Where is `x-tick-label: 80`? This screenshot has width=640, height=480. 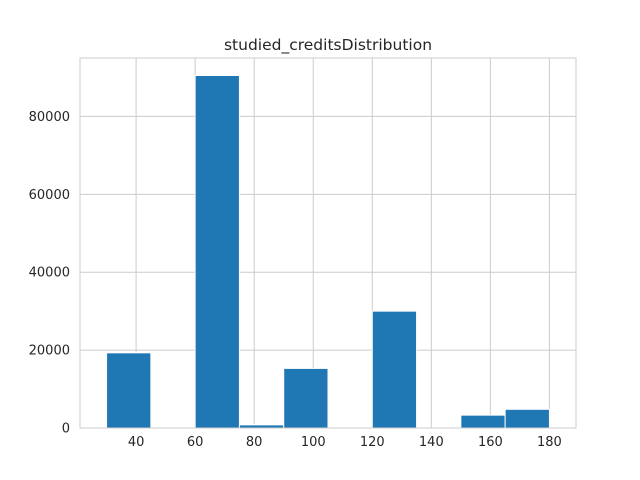 x-tick-label: 80 is located at coordinates (254, 442).